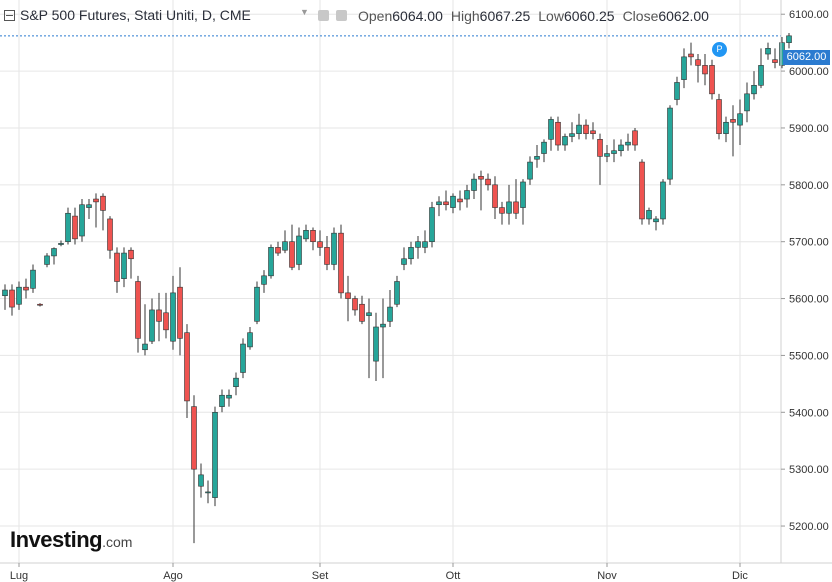  Describe the element at coordinates (9, 15) in the screenshot. I see `collapse-icon` at that location.